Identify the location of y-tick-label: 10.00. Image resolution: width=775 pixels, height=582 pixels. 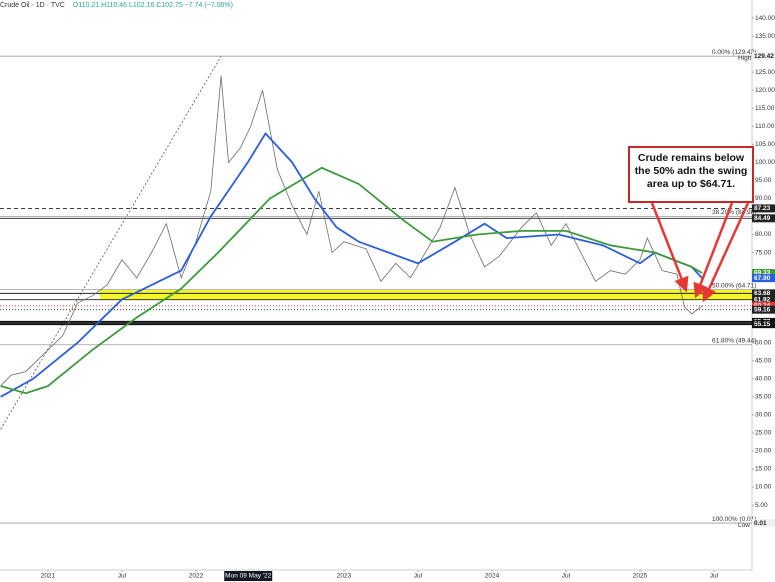
(763, 487).